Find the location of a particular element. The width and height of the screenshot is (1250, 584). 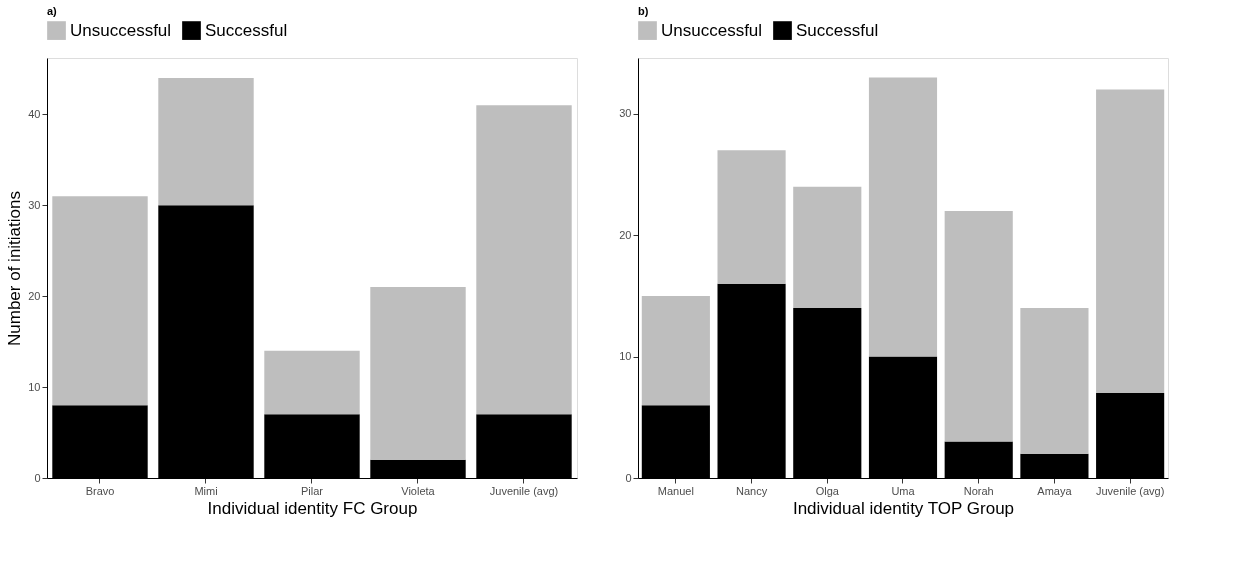

y-tick-label: 40 is located at coordinates (34, 113).